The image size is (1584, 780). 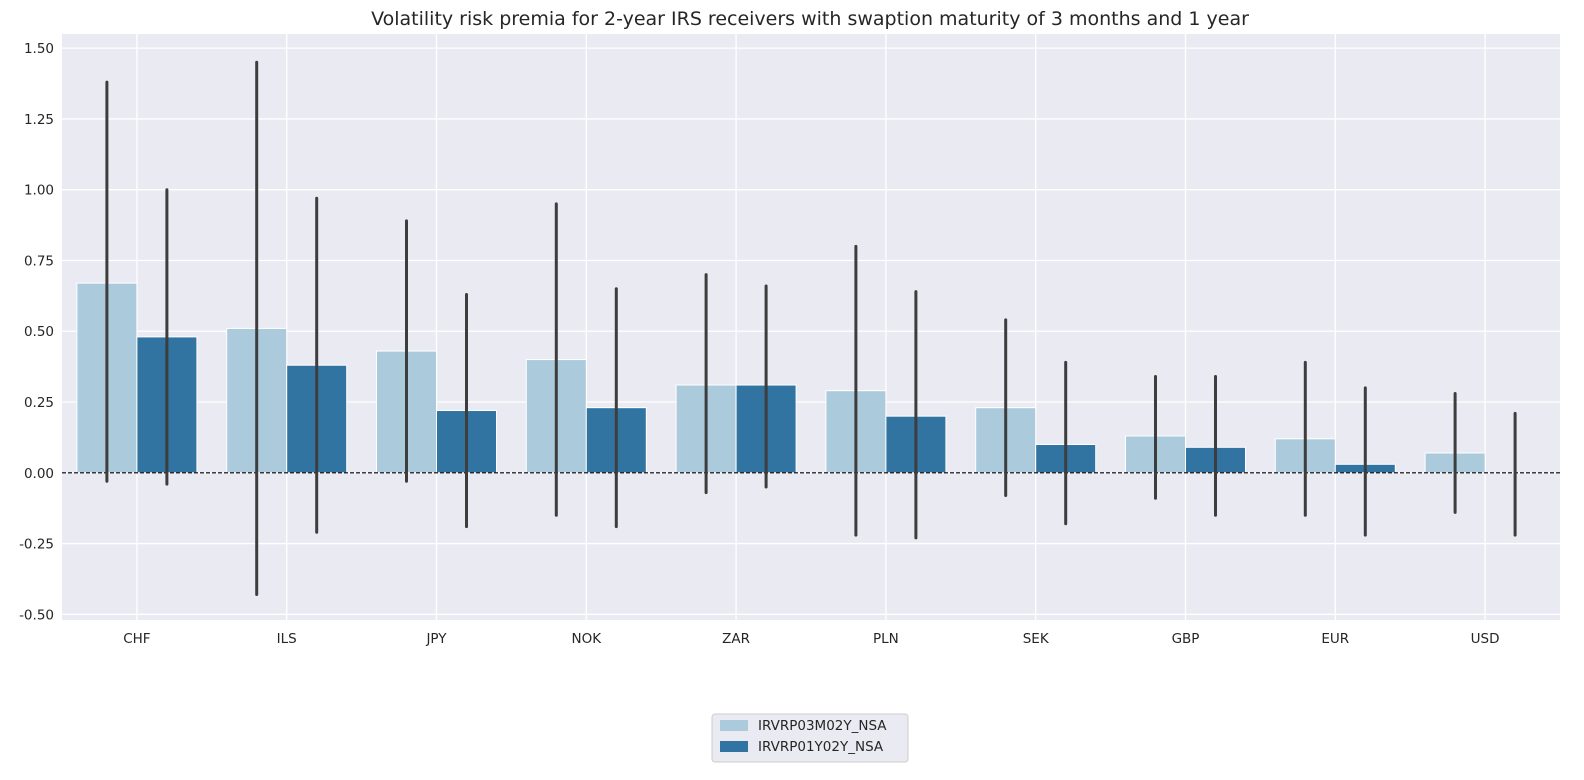 I want to click on legend-box, so click(x=810, y=738).